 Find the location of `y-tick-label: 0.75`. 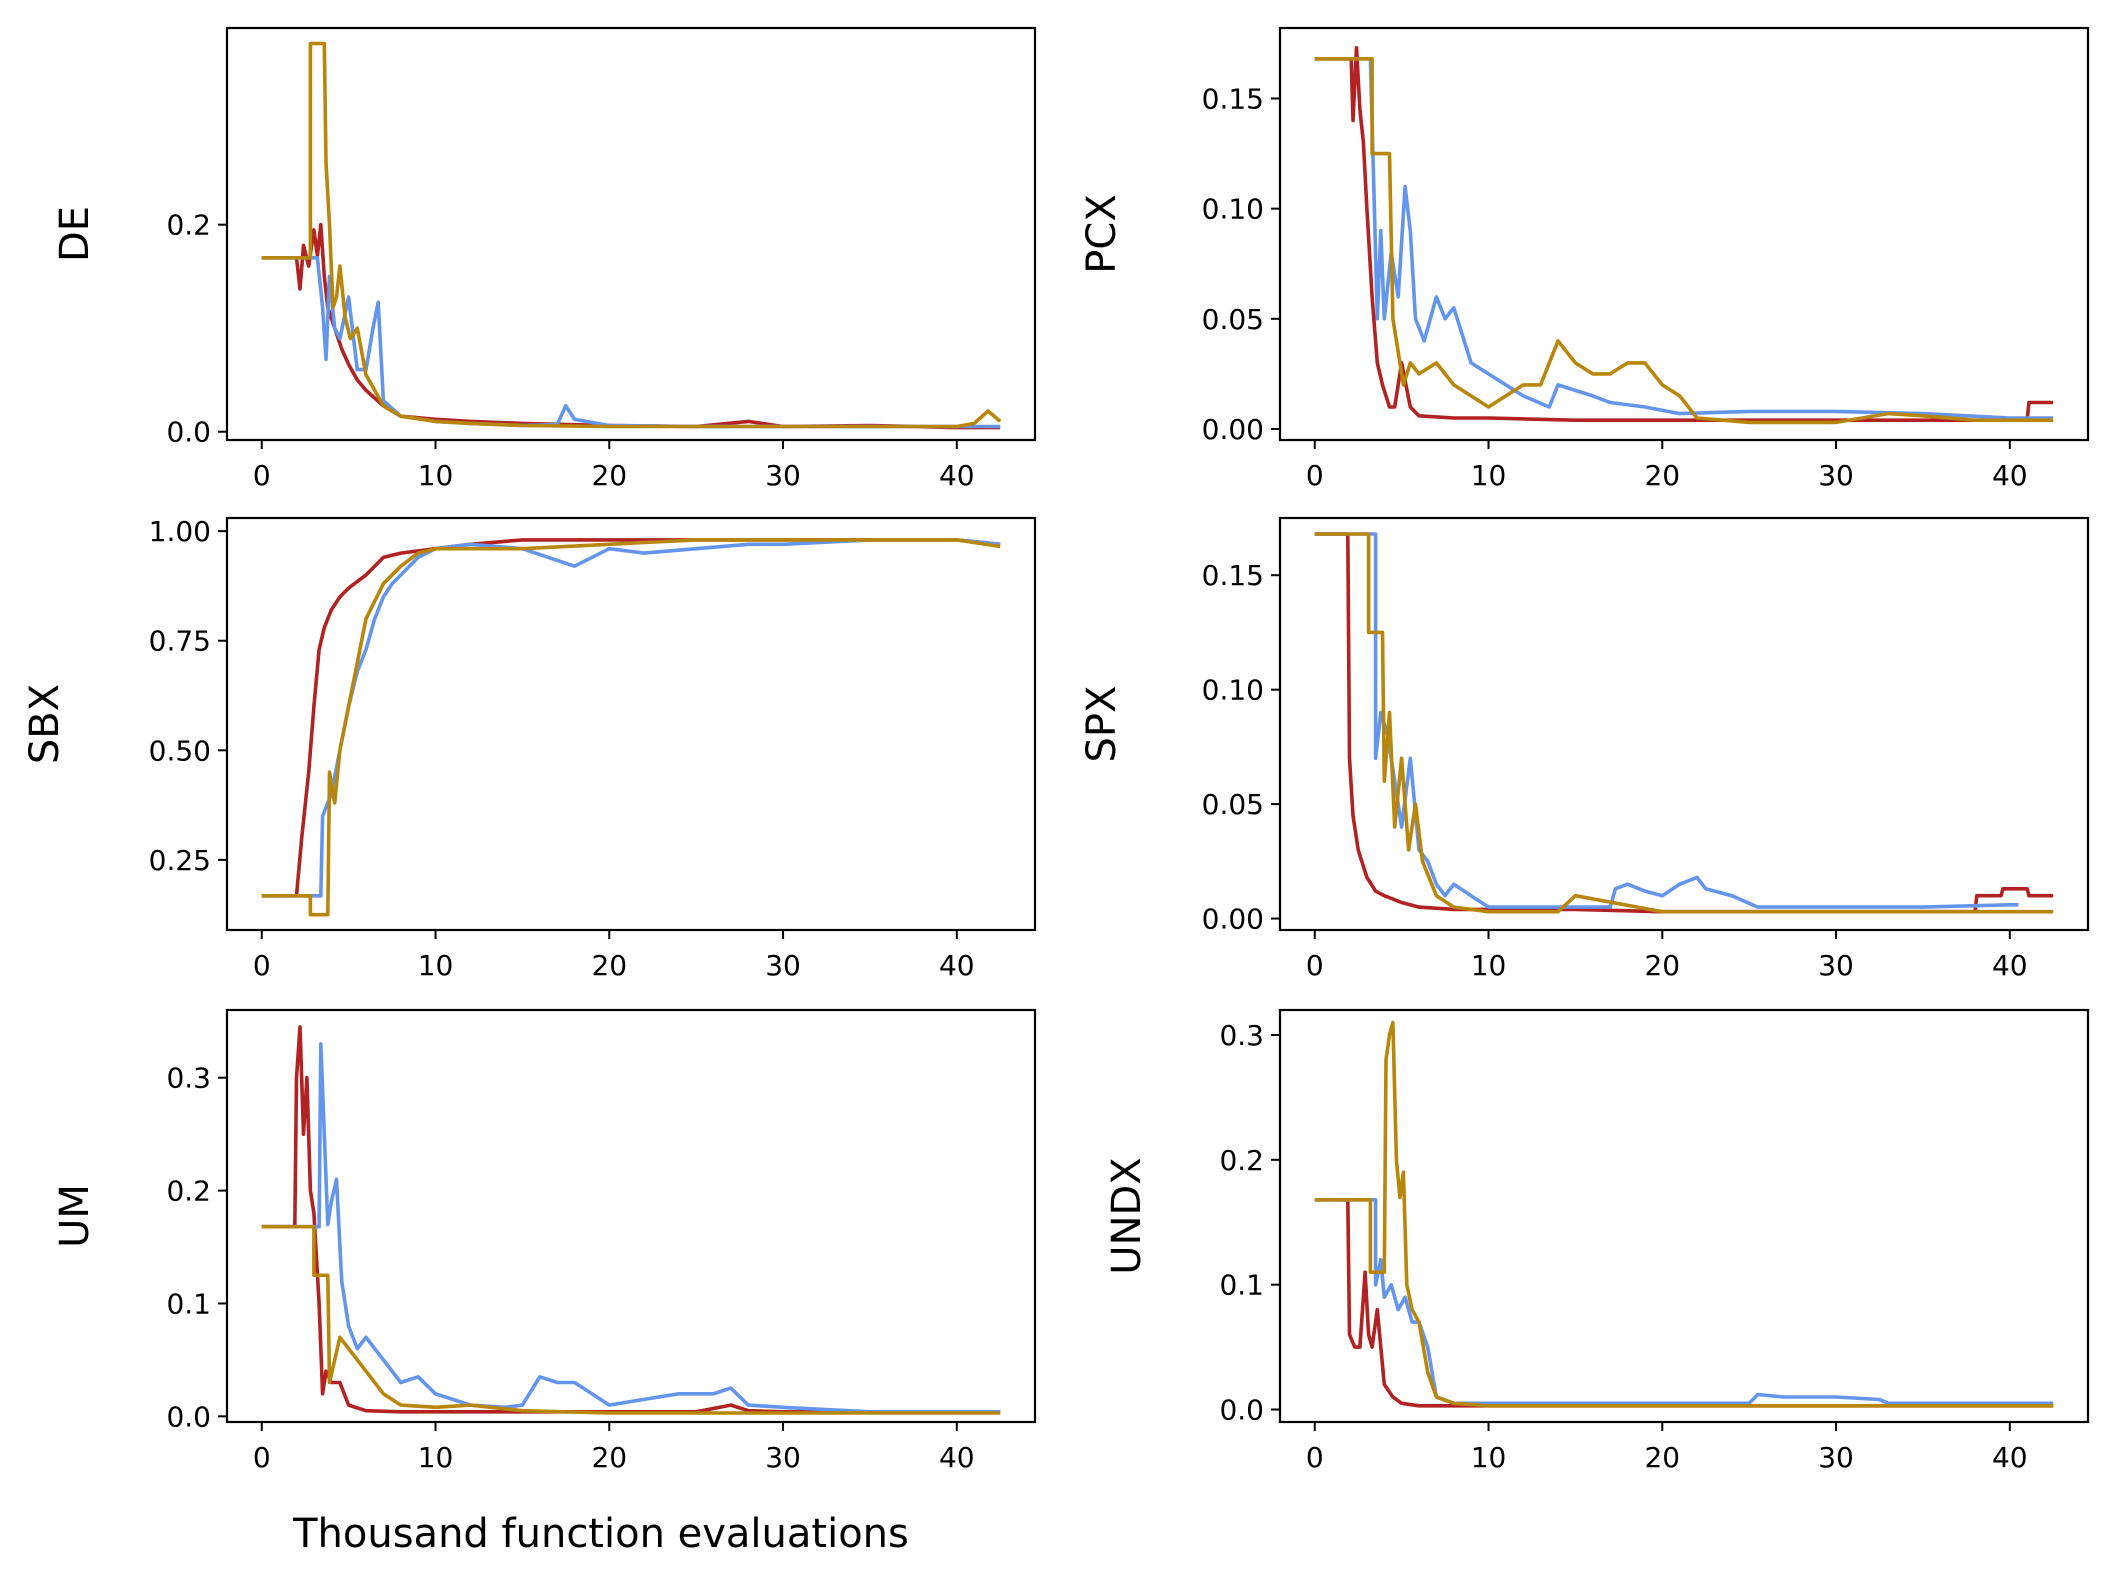

y-tick-label: 0.75 is located at coordinates (180, 641).